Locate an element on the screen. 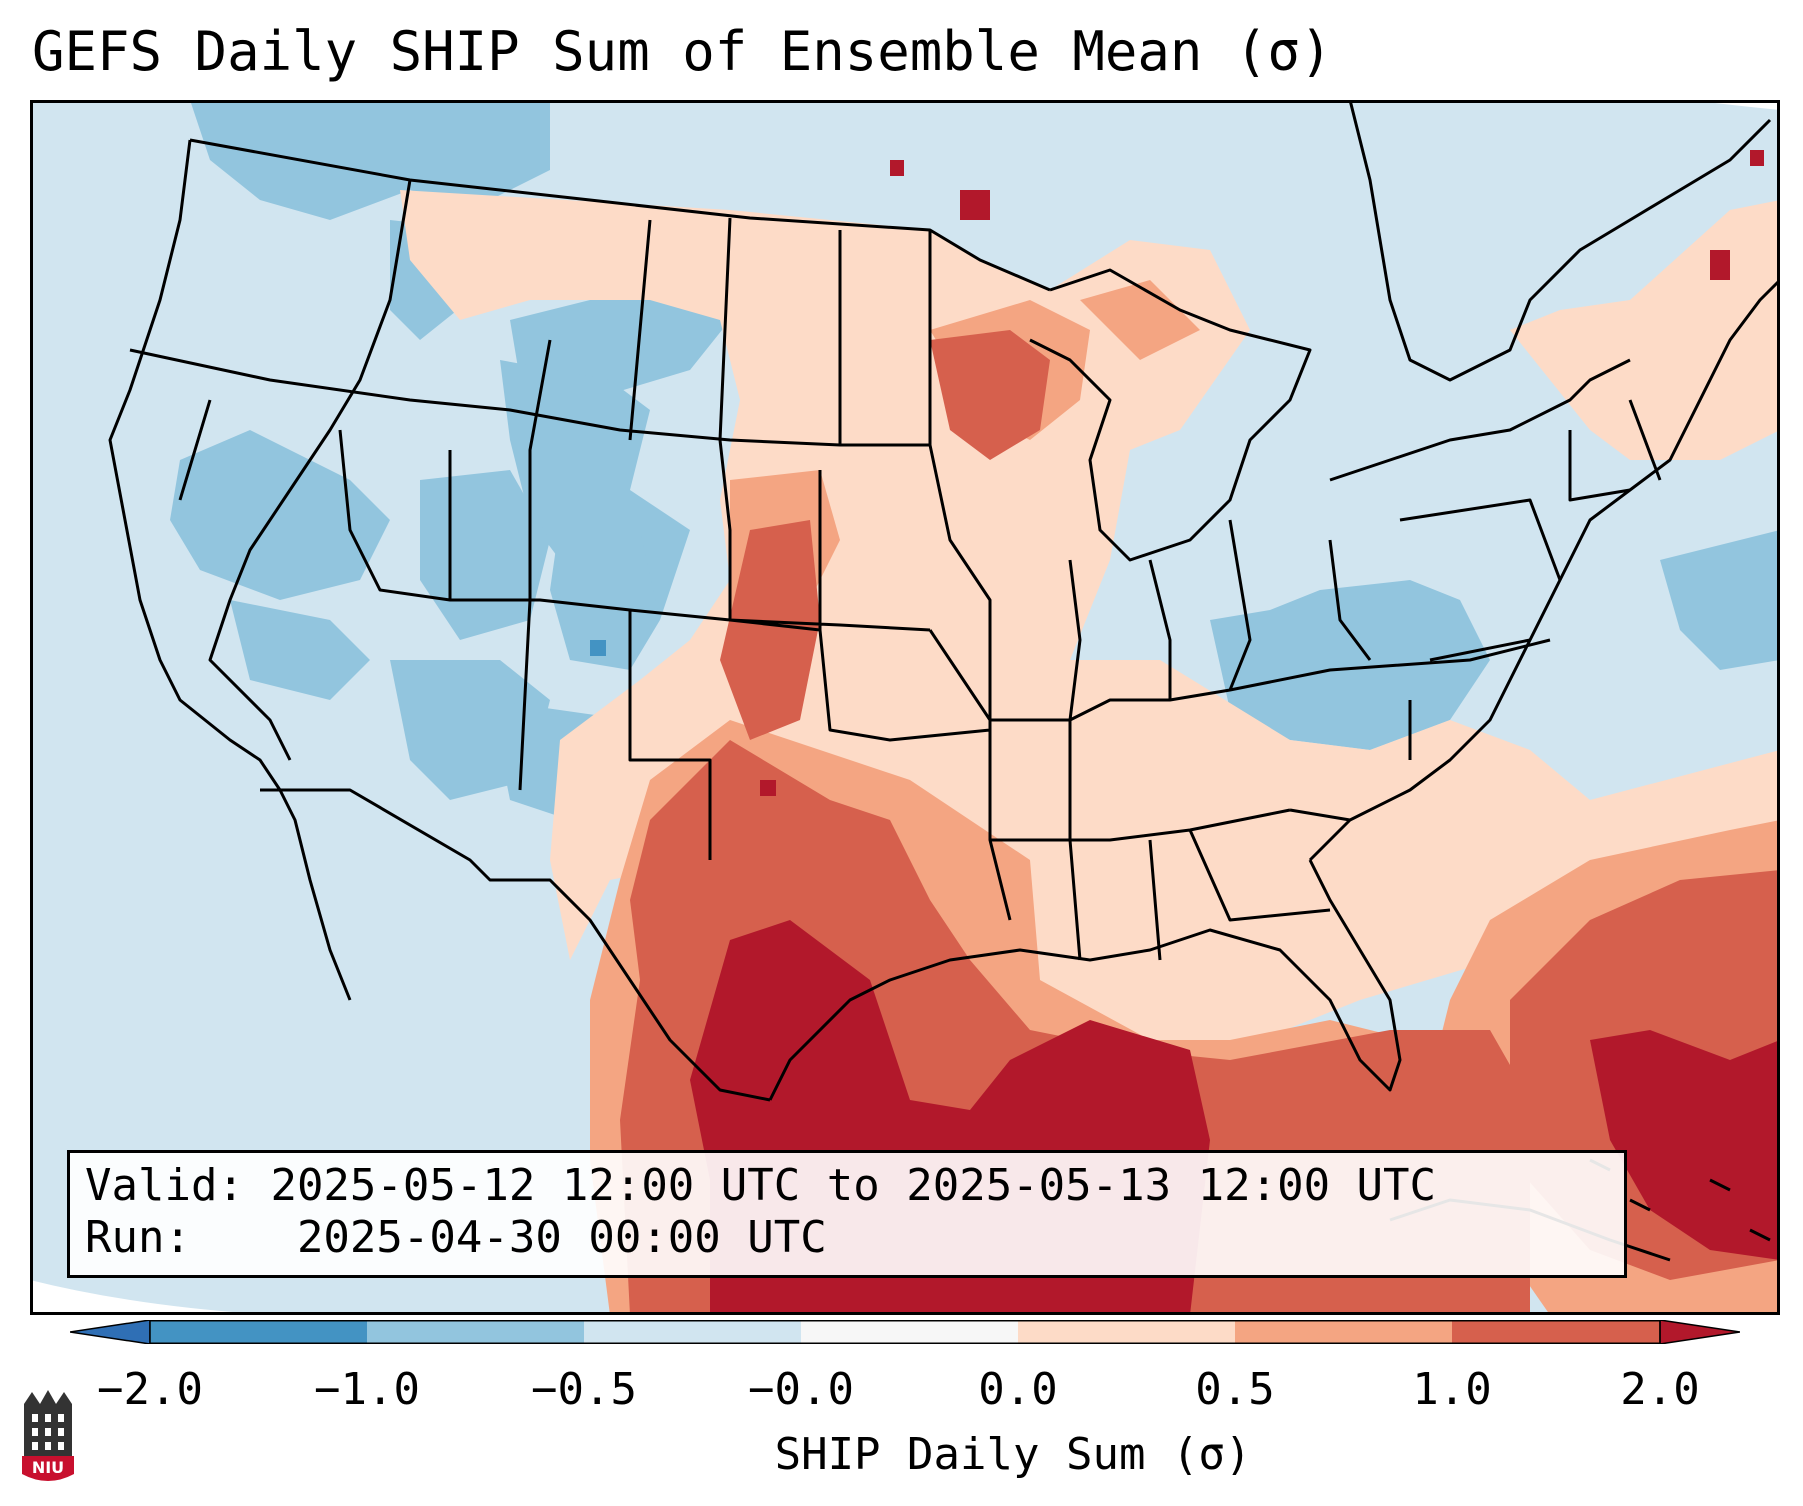  colorbar-tick-2: −1.0 is located at coordinates (367, 1389).